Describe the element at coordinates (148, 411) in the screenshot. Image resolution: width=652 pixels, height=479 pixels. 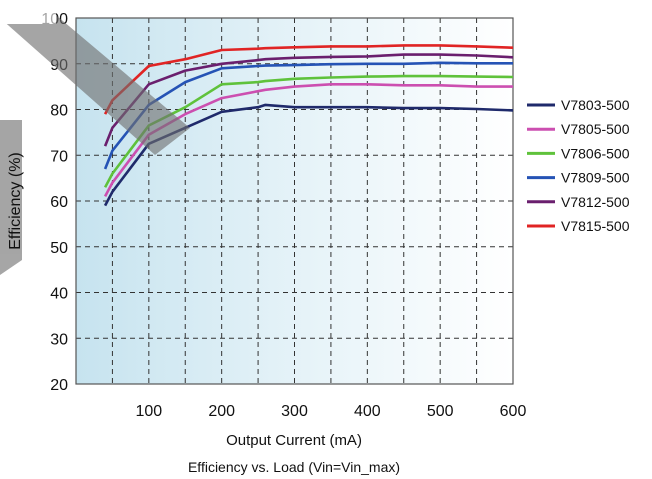
I see `x-tick-label: 100` at that location.